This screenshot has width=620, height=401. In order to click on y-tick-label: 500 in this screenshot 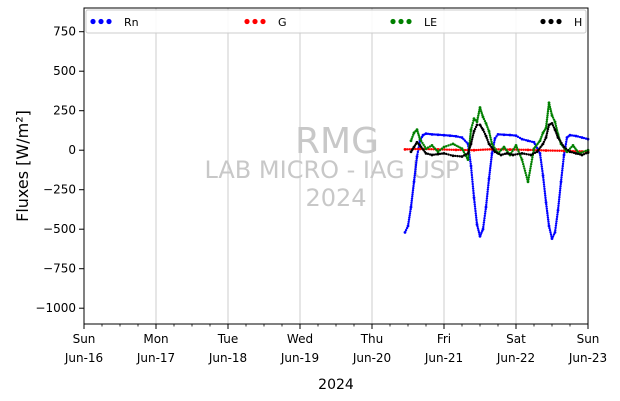, I will do `click(64, 71)`.